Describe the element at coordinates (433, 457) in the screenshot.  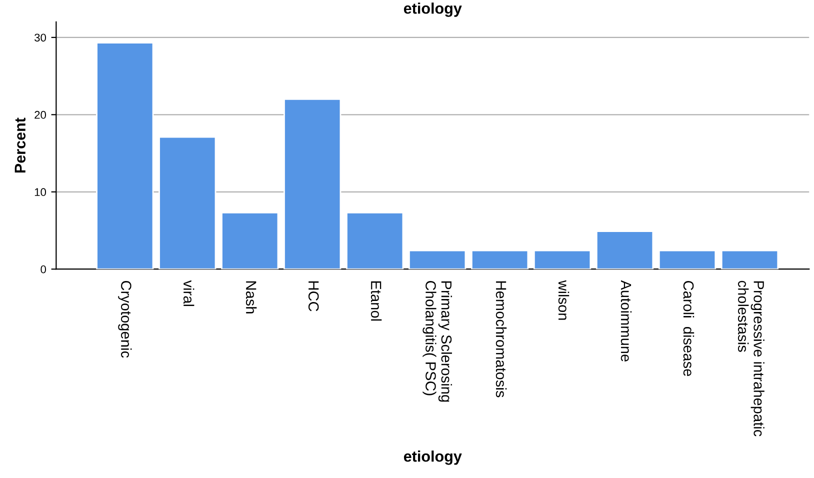
I see `x-axis-title: etiology` at that location.